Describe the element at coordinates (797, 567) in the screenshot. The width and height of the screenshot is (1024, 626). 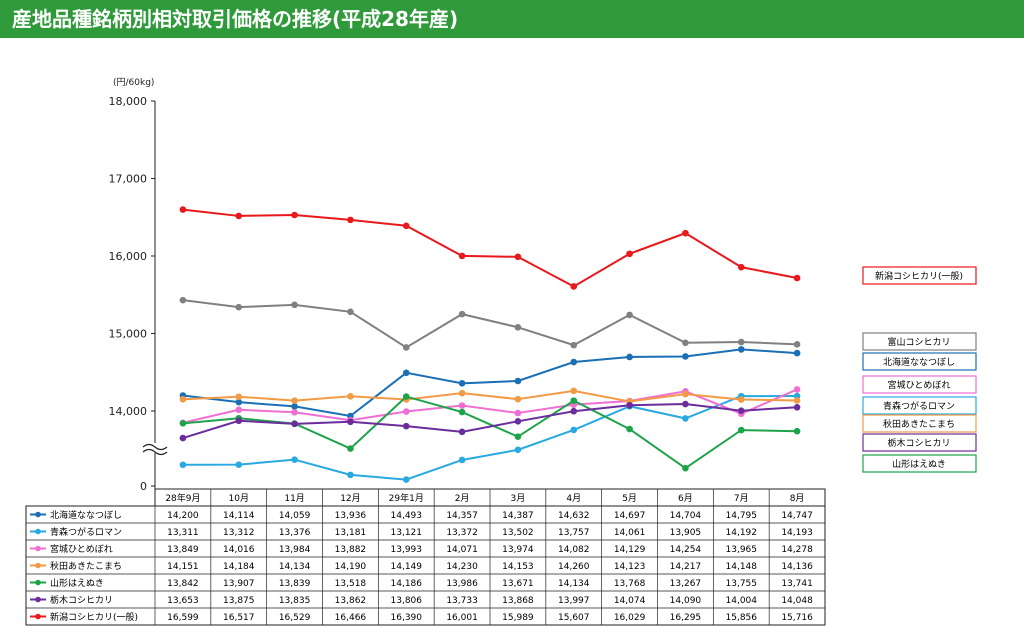
I see `data-label: 14,136` at that location.